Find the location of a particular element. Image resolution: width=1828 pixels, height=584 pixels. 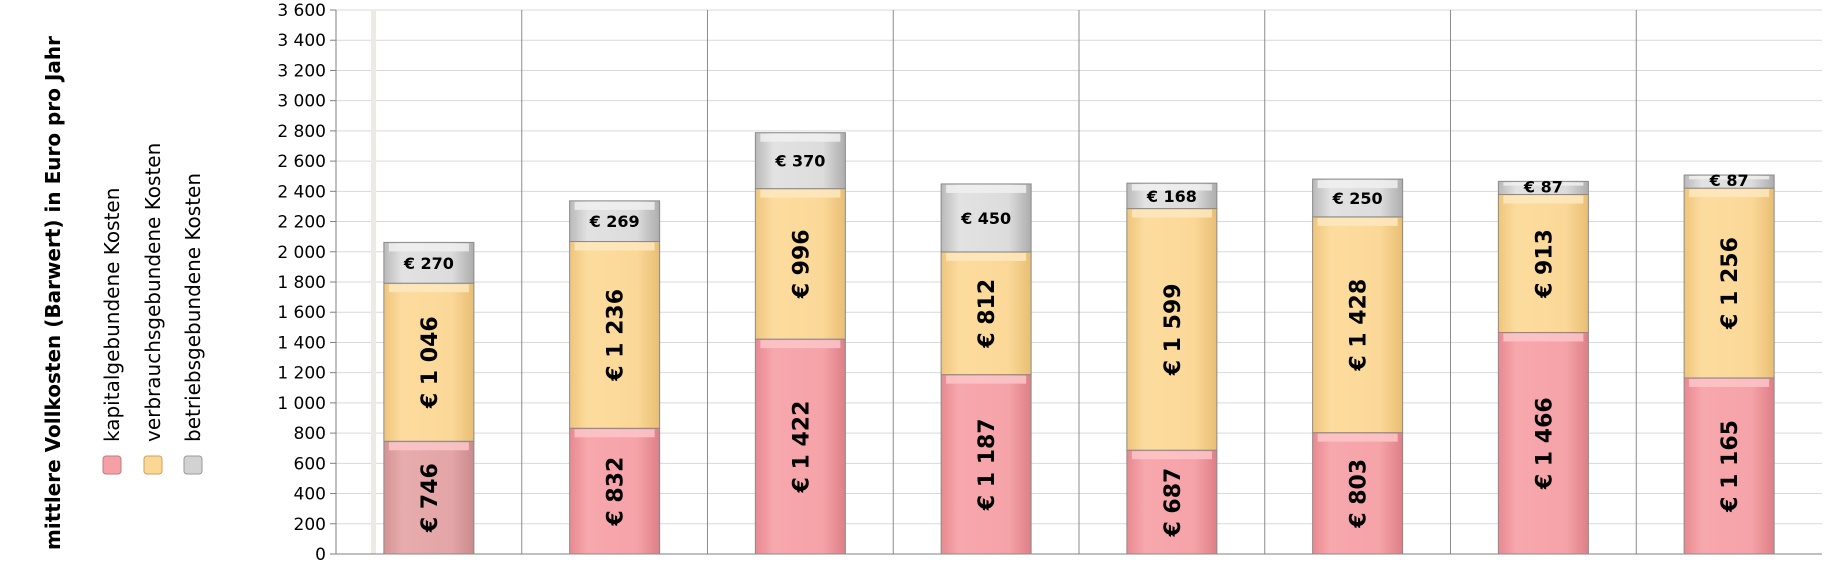

data-label: € 812 is located at coordinates (987, 314).